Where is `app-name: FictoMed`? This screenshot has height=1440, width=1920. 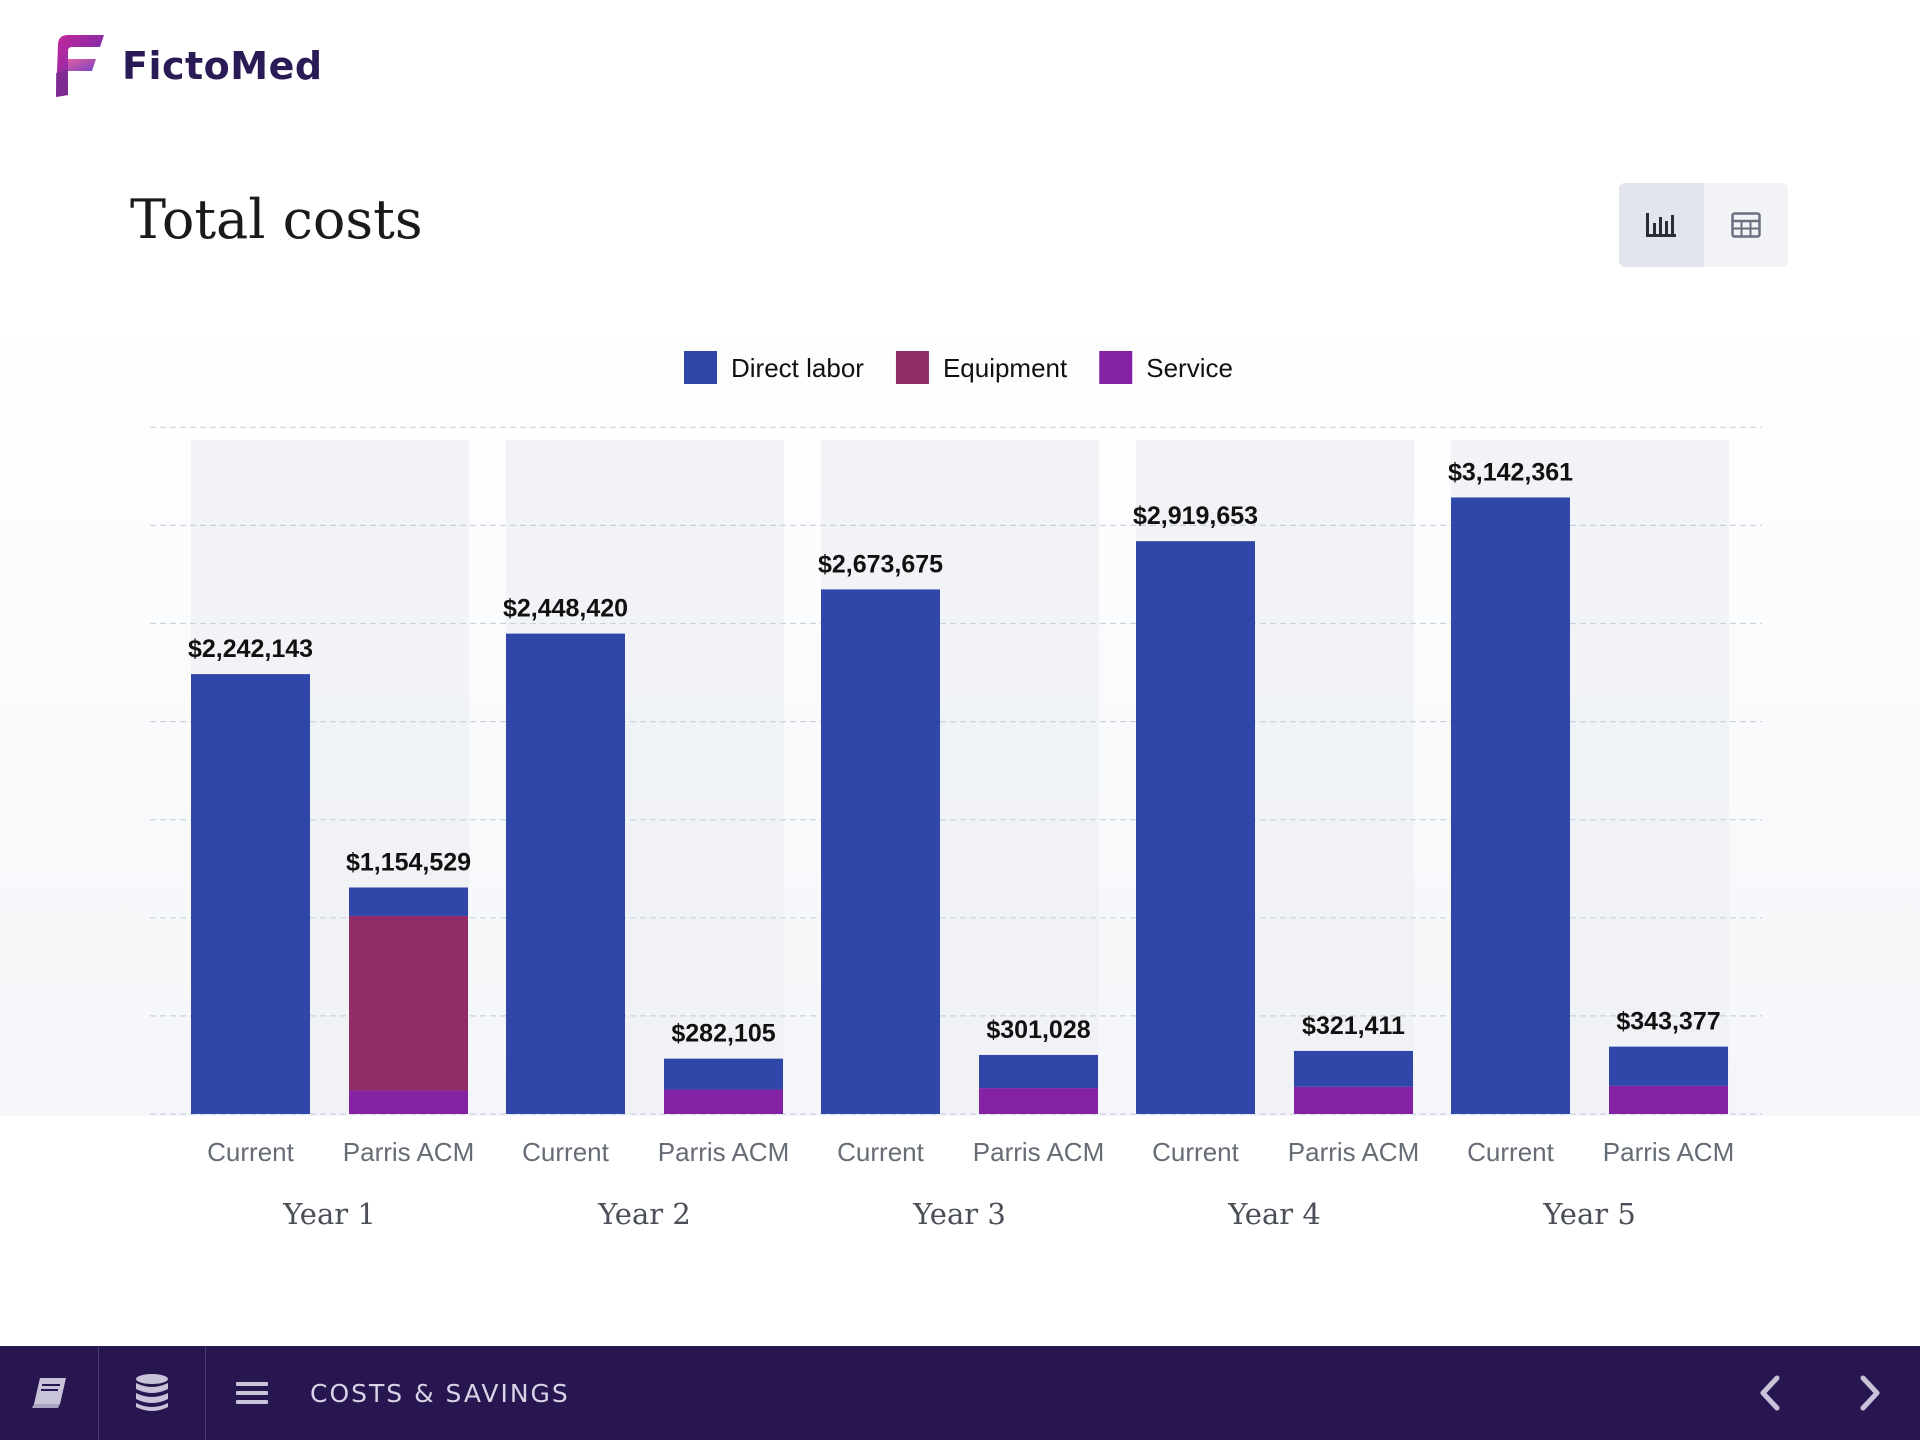
app-name: FictoMed is located at coordinates (222, 66).